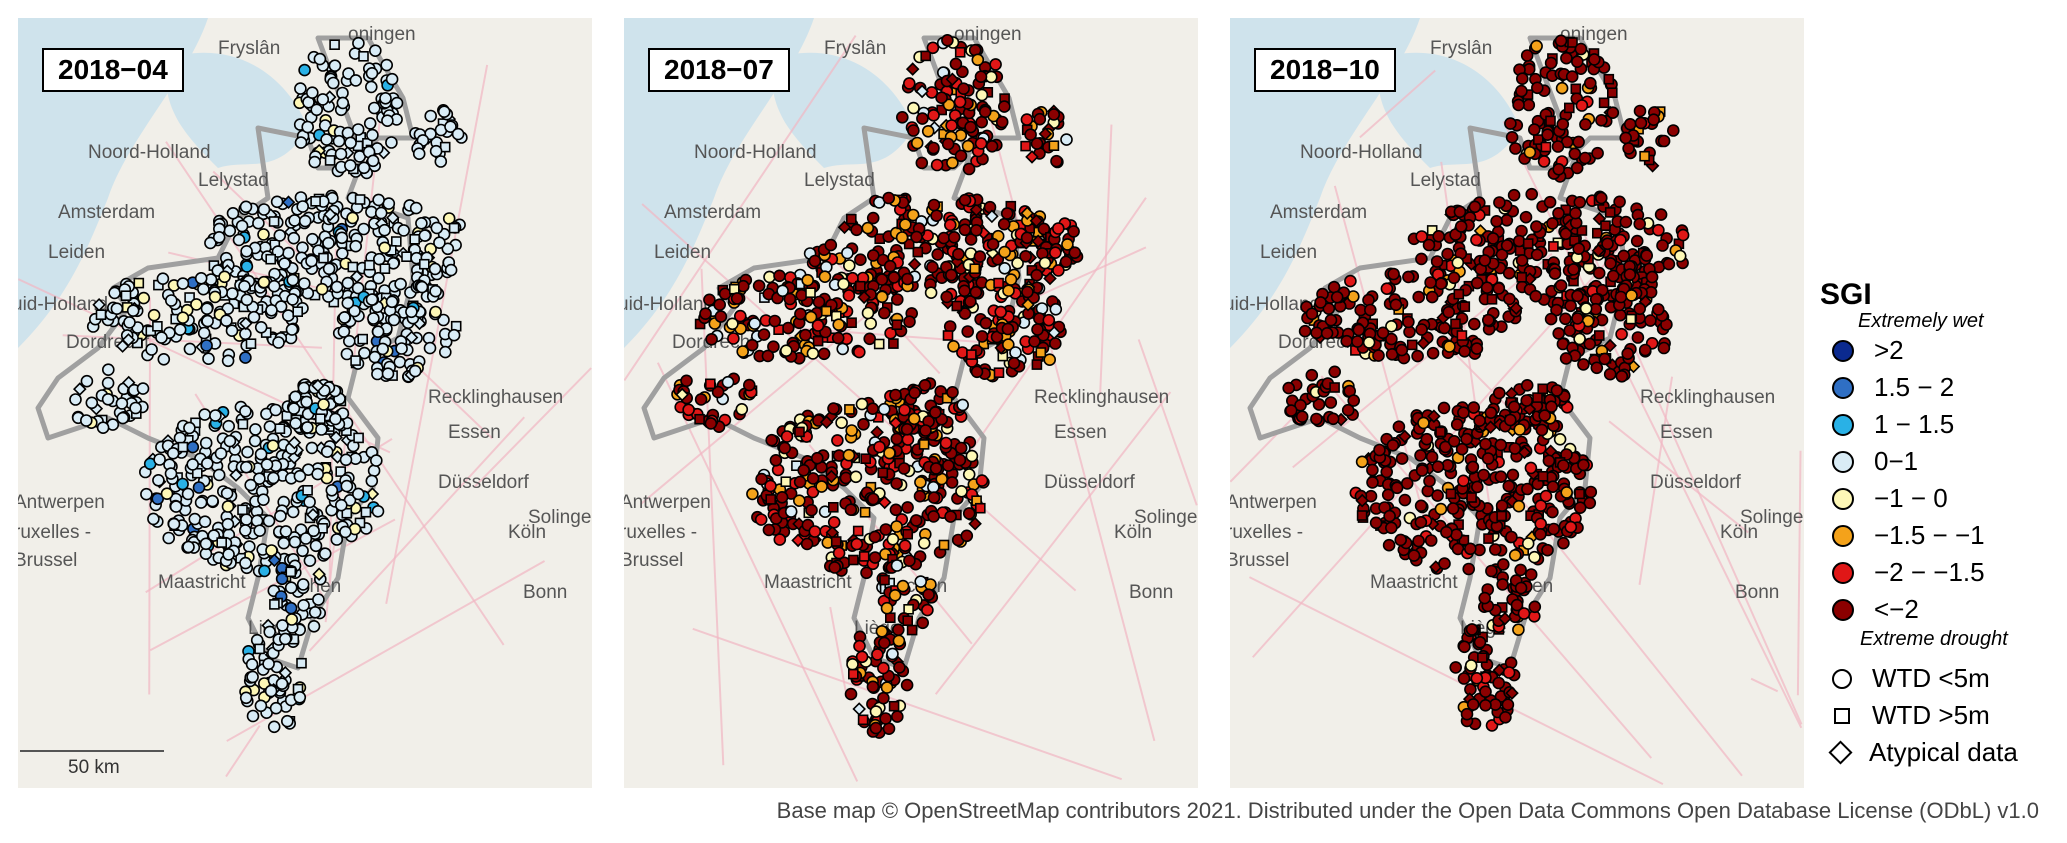  Describe the element at coordinates (667, 502) in the screenshot. I see `place-label-antwerpen: Antwerpen` at that location.